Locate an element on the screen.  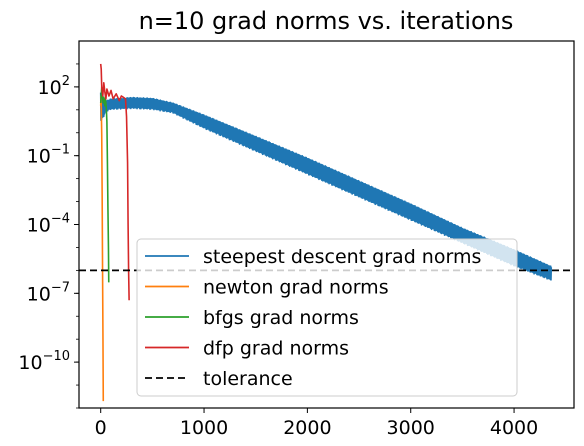
x-tick-label: 4000 is located at coordinates (514, 428).